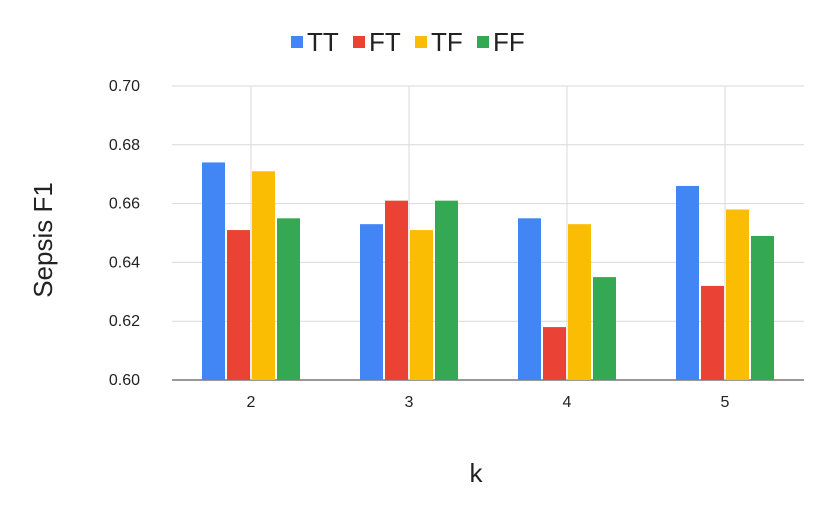  I want to click on y-tick-label: 0.70, so click(124, 86).